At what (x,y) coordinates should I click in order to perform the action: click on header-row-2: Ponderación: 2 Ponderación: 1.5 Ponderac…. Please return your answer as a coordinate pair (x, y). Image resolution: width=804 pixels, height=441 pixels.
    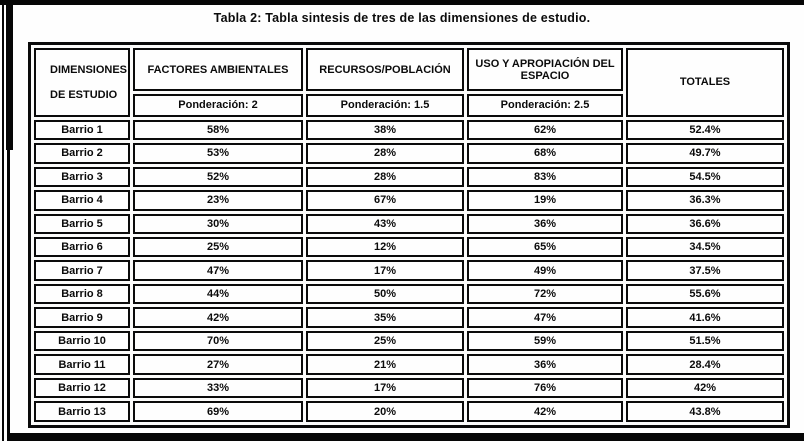
    Looking at the image, I should click on (409, 105).